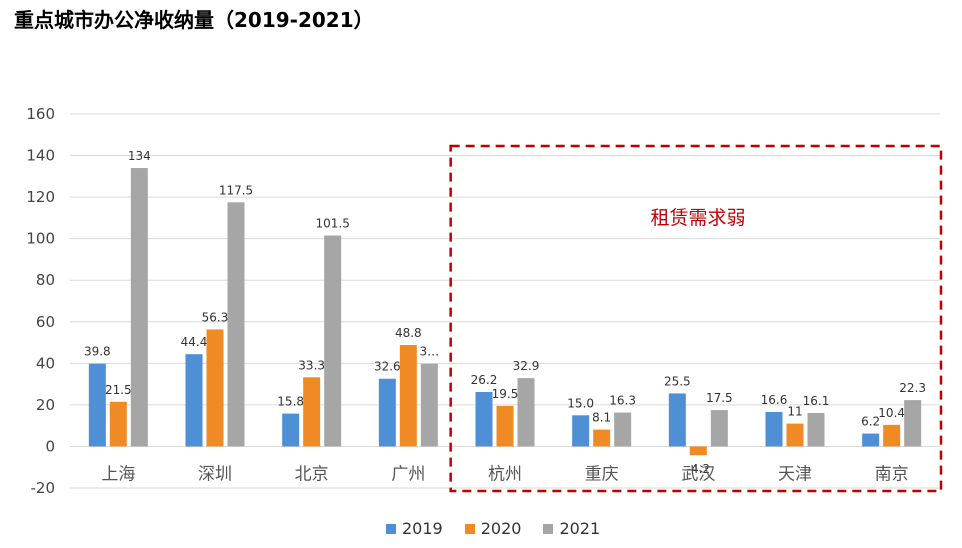 The image size is (962, 548). I want to click on data-label: 48.8, so click(408, 333).